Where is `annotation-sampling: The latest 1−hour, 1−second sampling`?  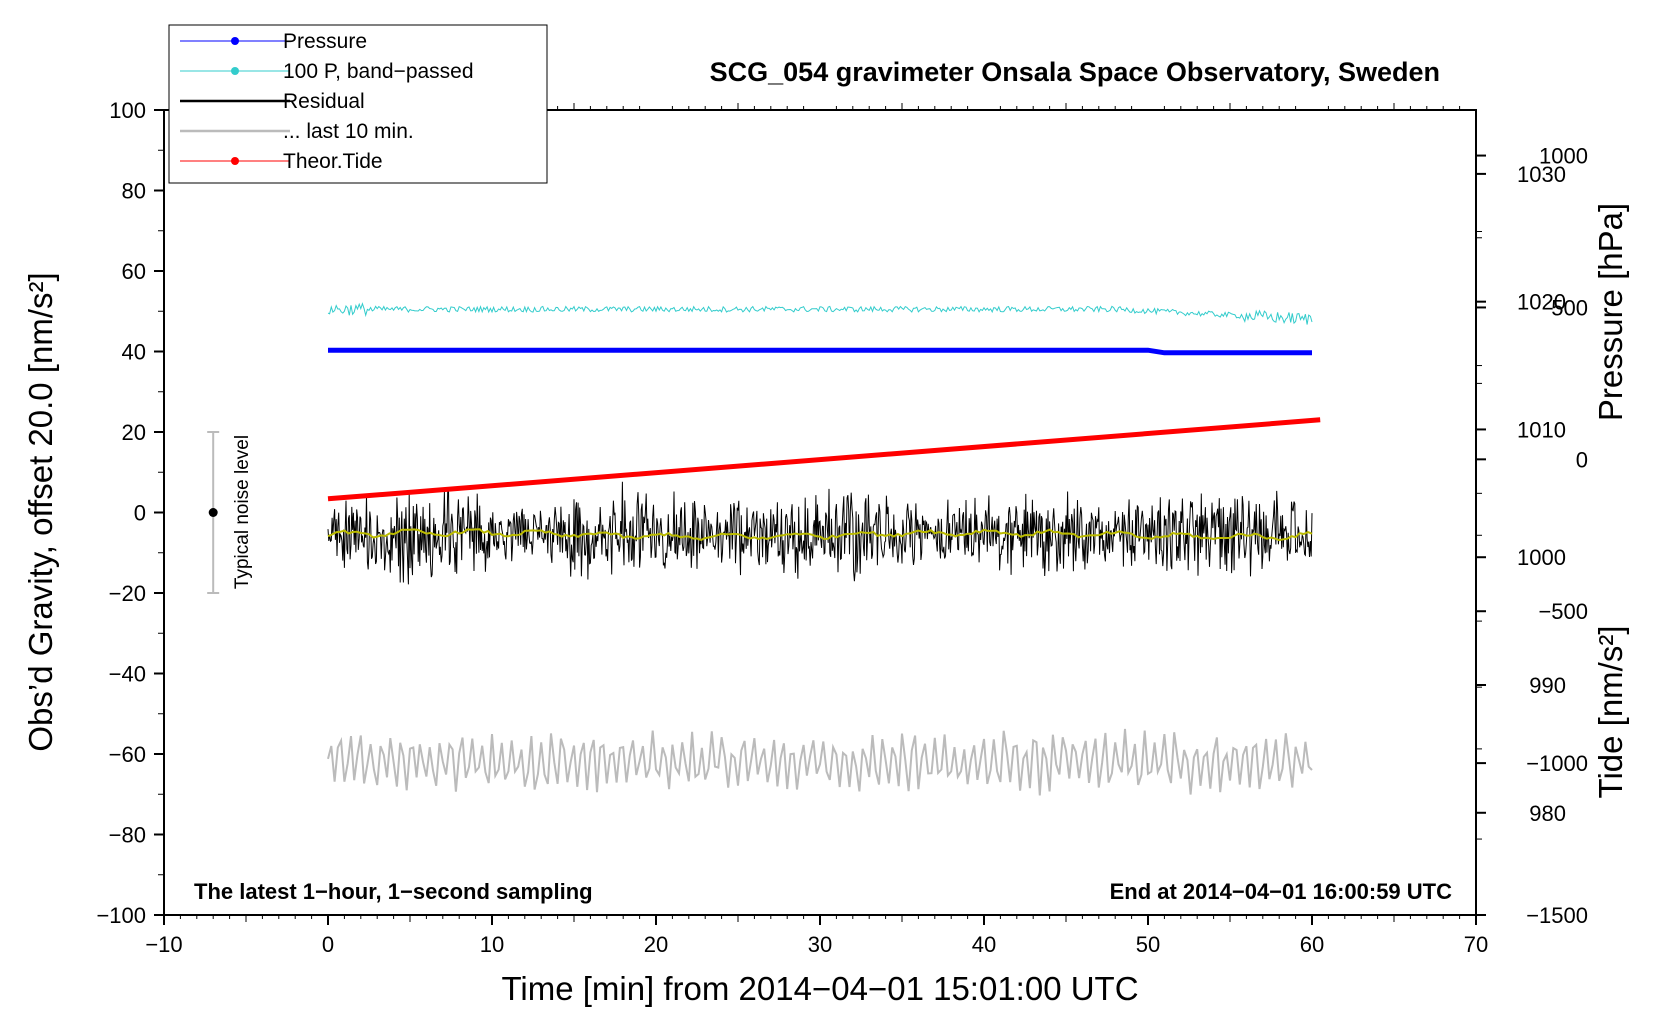 annotation-sampling: The latest 1−hour, 1−second sampling is located at coordinates (393, 891).